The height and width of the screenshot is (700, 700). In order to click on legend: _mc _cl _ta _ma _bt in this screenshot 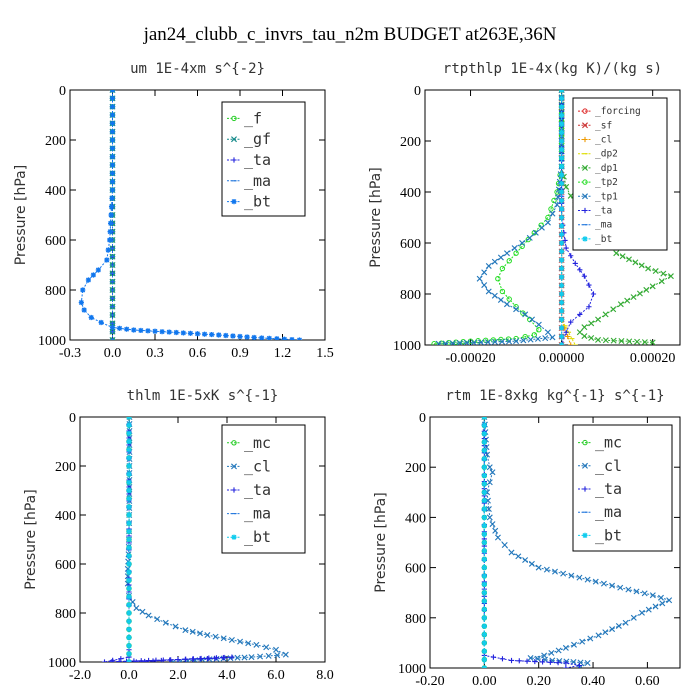, I will do `click(263, 489)`.